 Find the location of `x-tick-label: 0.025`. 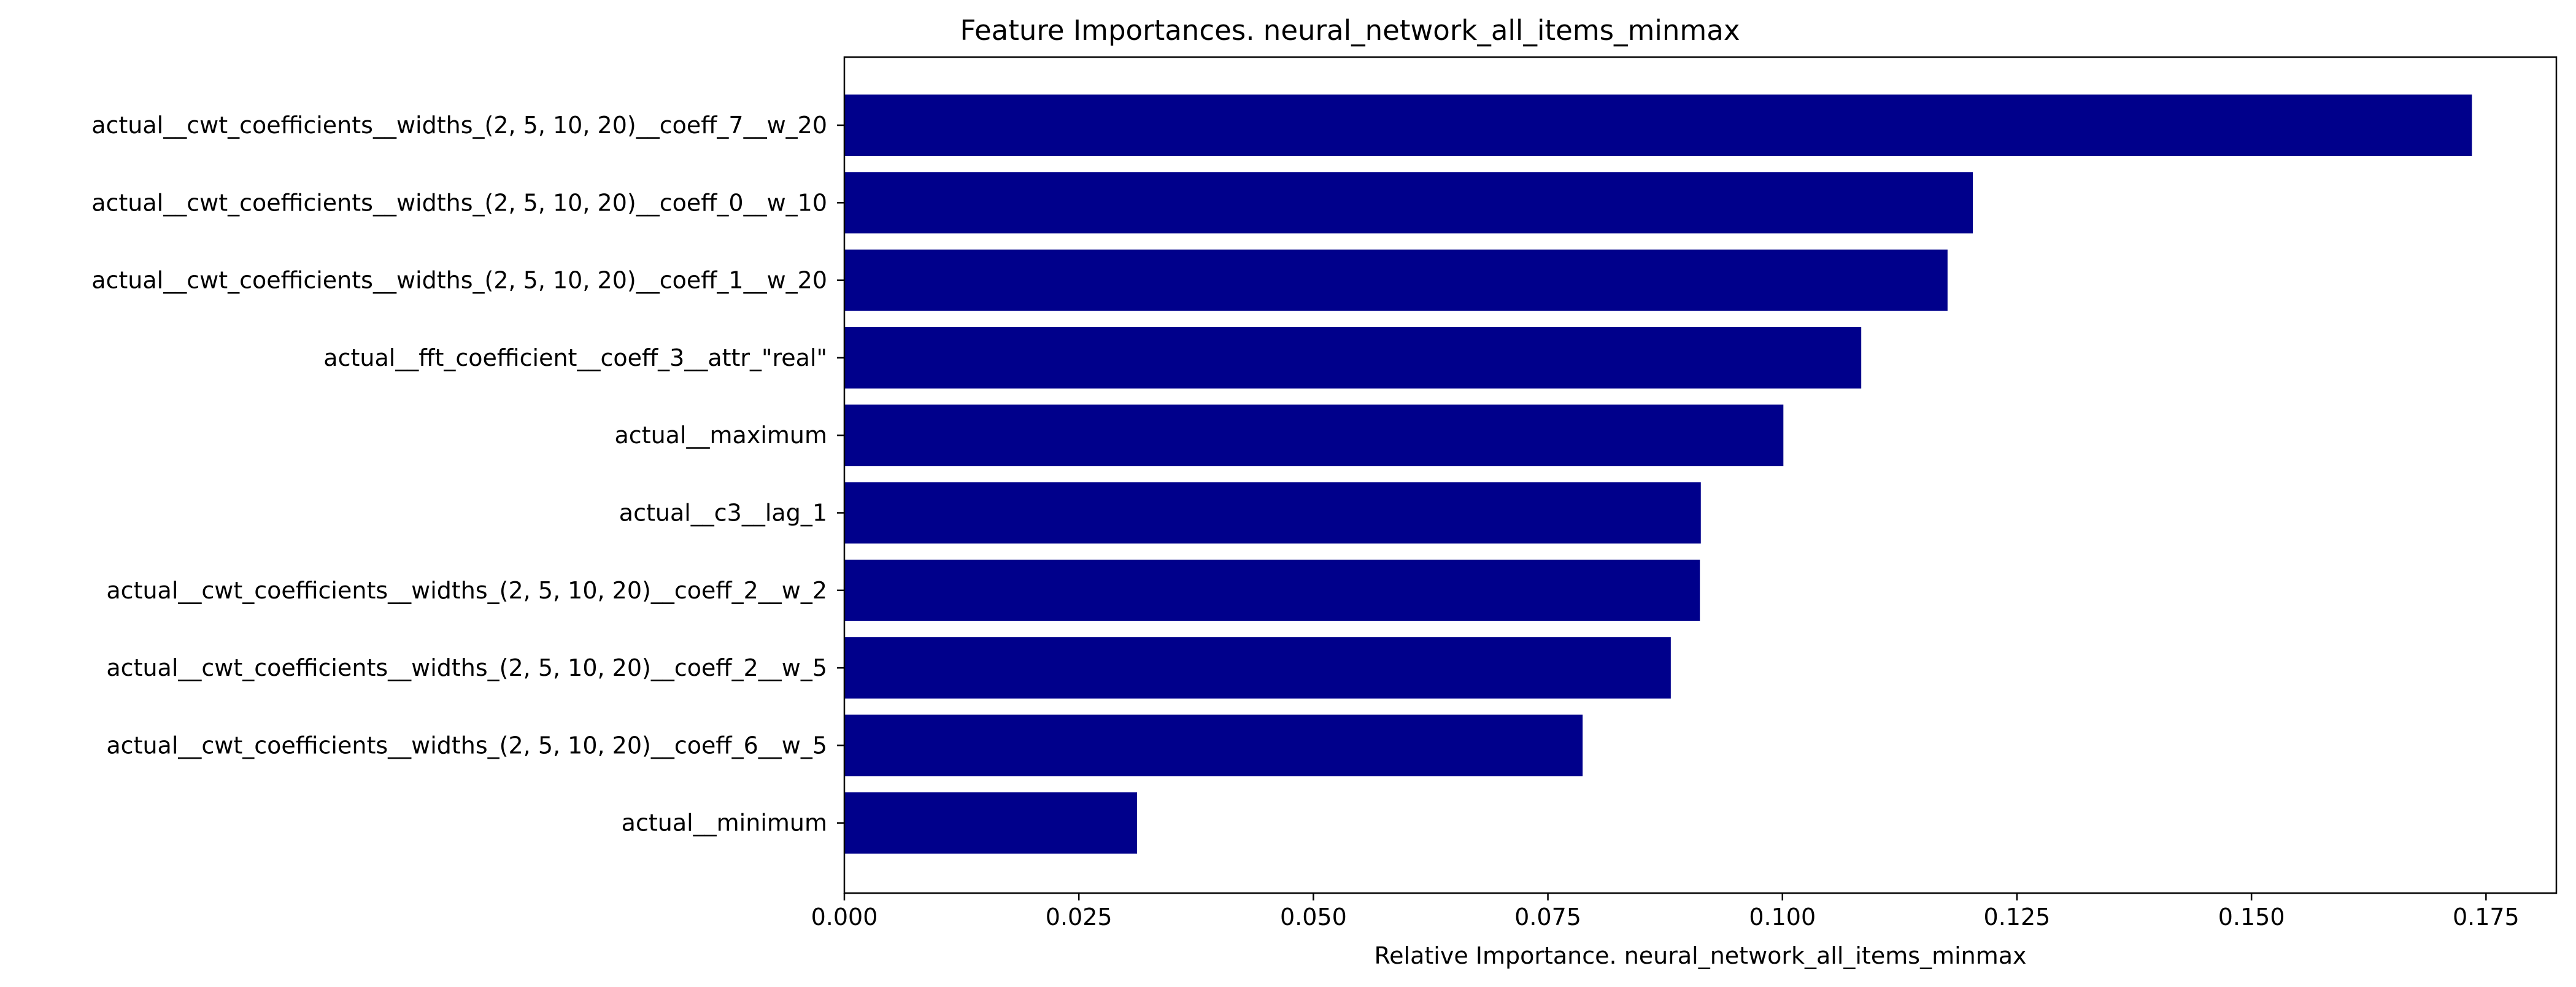

x-tick-label: 0.025 is located at coordinates (1079, 918).